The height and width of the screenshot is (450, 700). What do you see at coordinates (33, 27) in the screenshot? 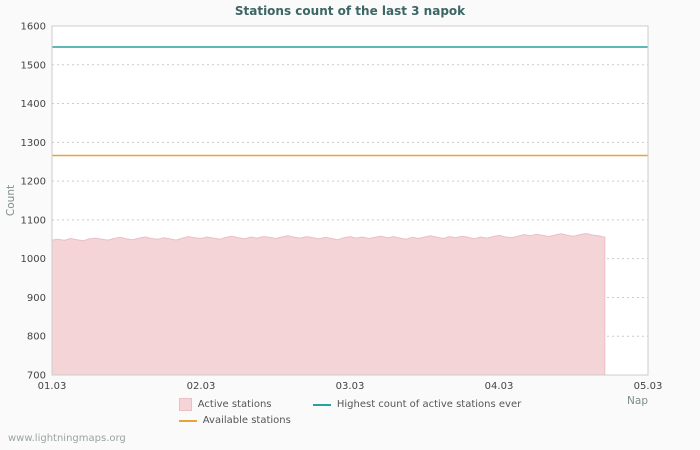
I see `y-tick-label: 1600` at bounding box center [33, 27].